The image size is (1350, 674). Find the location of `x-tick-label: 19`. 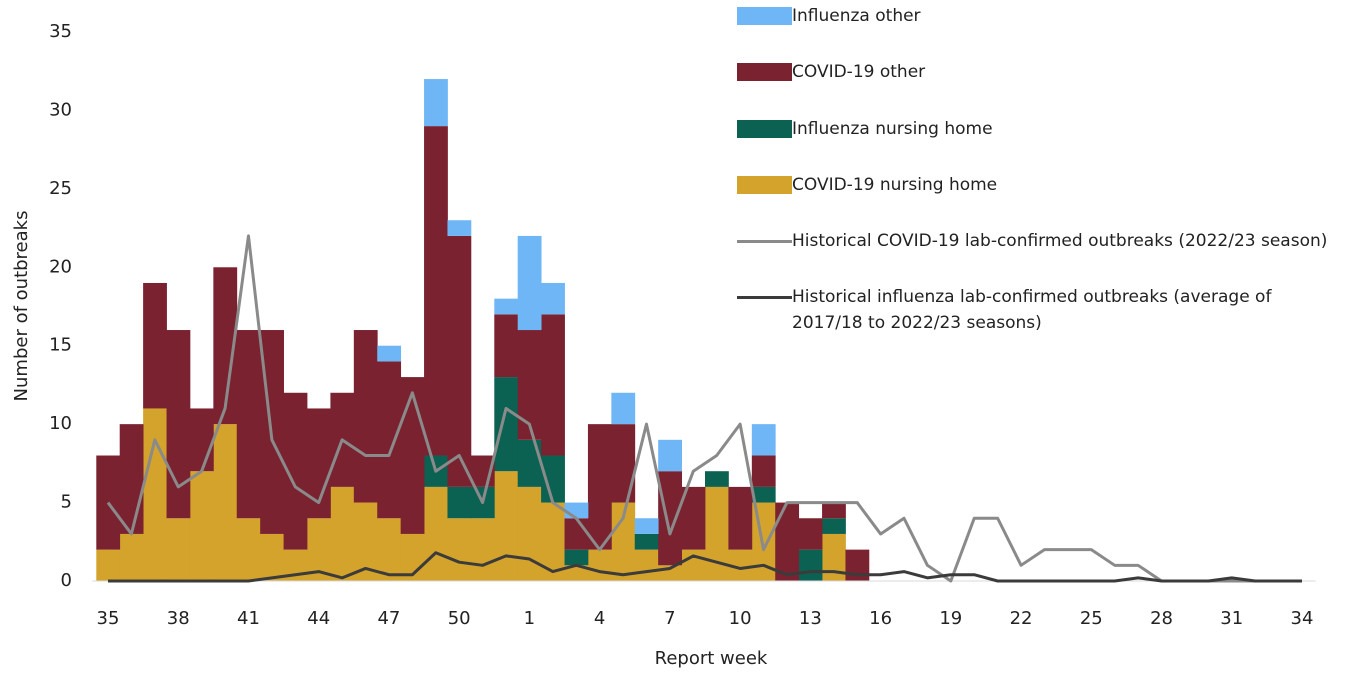

x-tick-label: 19 is located at coordinates (950, 618).